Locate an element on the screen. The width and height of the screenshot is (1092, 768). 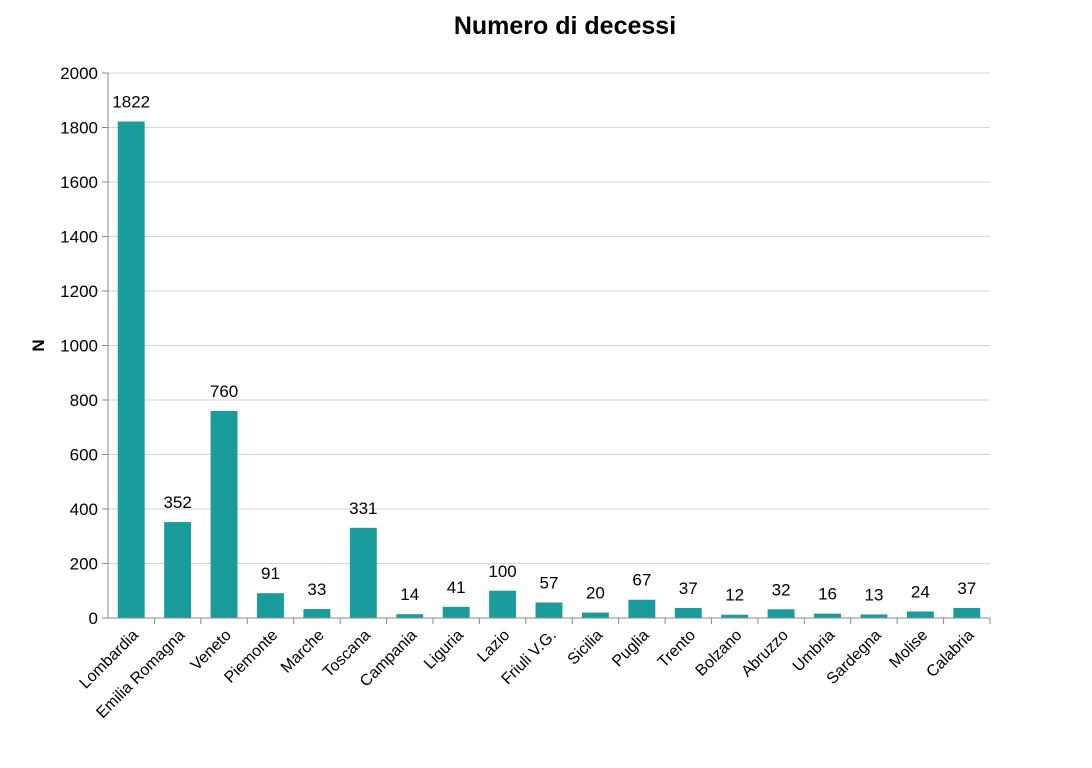
y-tick-label: 0 is located at coordinates (93, 618).